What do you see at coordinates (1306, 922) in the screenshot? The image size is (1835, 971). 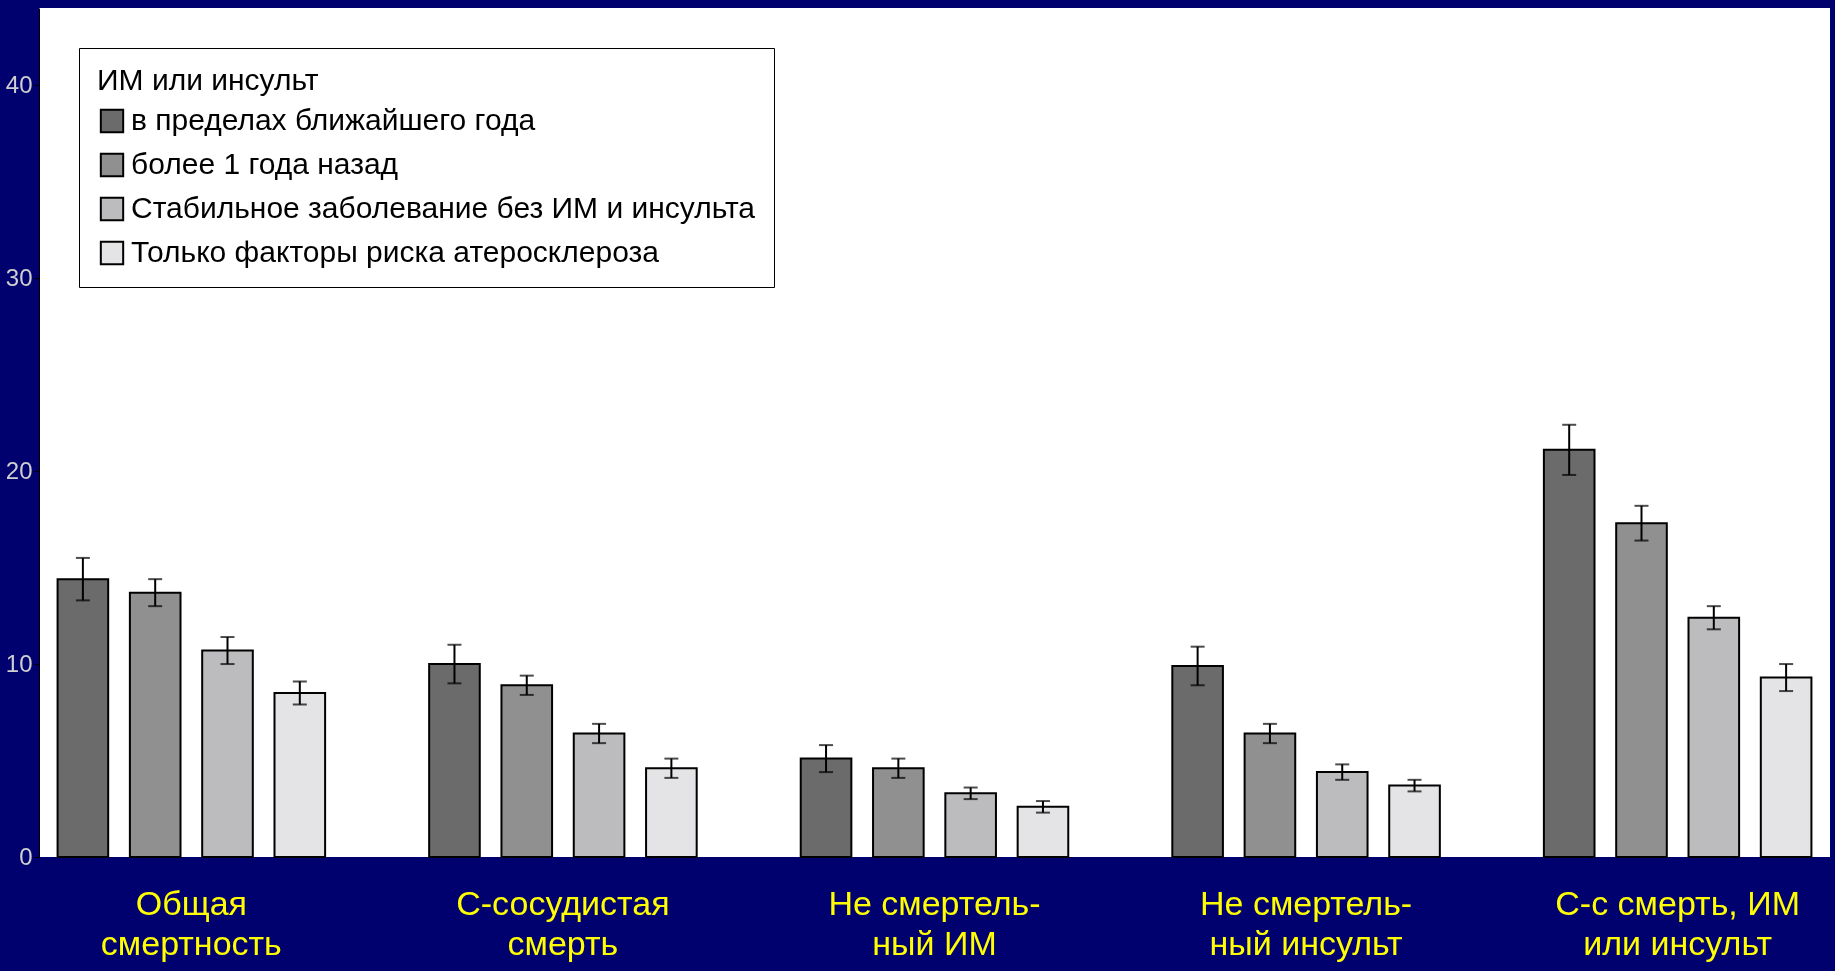 I see `x-tick-label: Не смертель- ный инсульт` at bounding box center [1306, 922].